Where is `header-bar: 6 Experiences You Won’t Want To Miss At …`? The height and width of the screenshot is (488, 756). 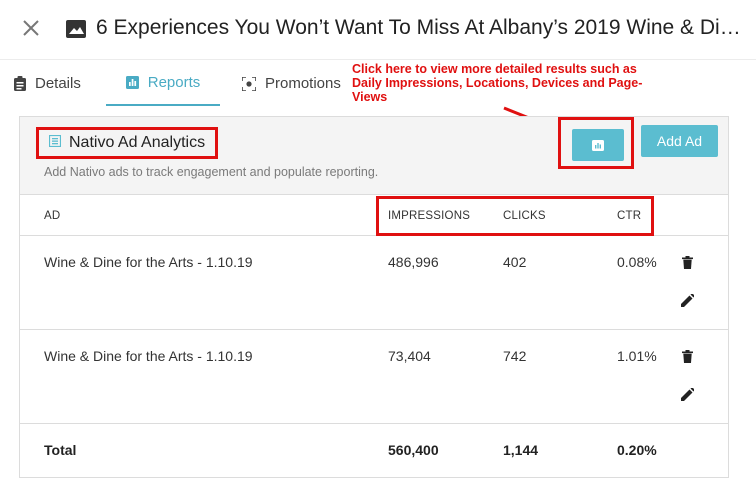
header-bar: 6 Experiences You Won’t Want To Miss At … is located at coordinates (378, 30).